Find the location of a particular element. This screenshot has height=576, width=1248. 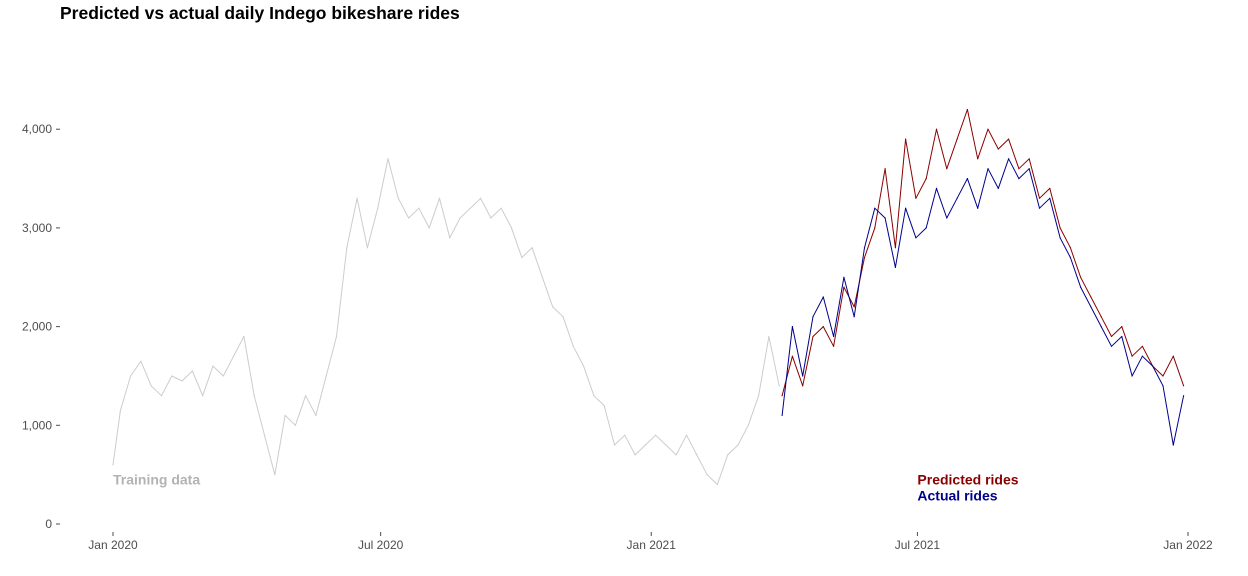

x-tick-label: Jan 2020 is located at coordinates (113, 545).